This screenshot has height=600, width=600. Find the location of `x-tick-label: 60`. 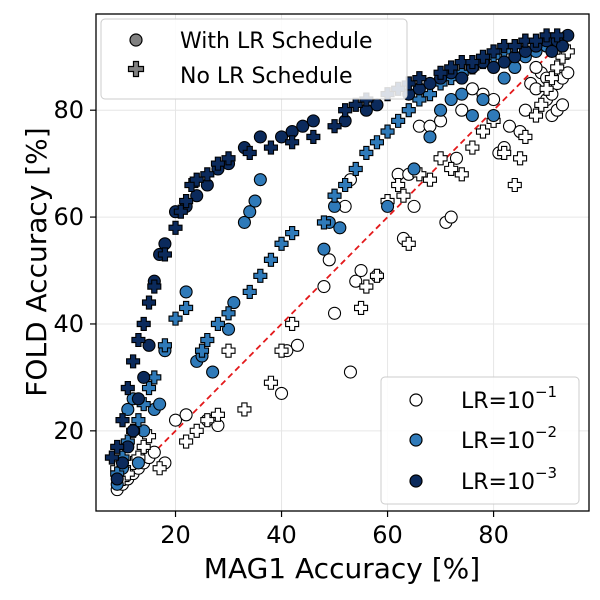

x-tick-label: 60 is located at coordinates (387, 535).